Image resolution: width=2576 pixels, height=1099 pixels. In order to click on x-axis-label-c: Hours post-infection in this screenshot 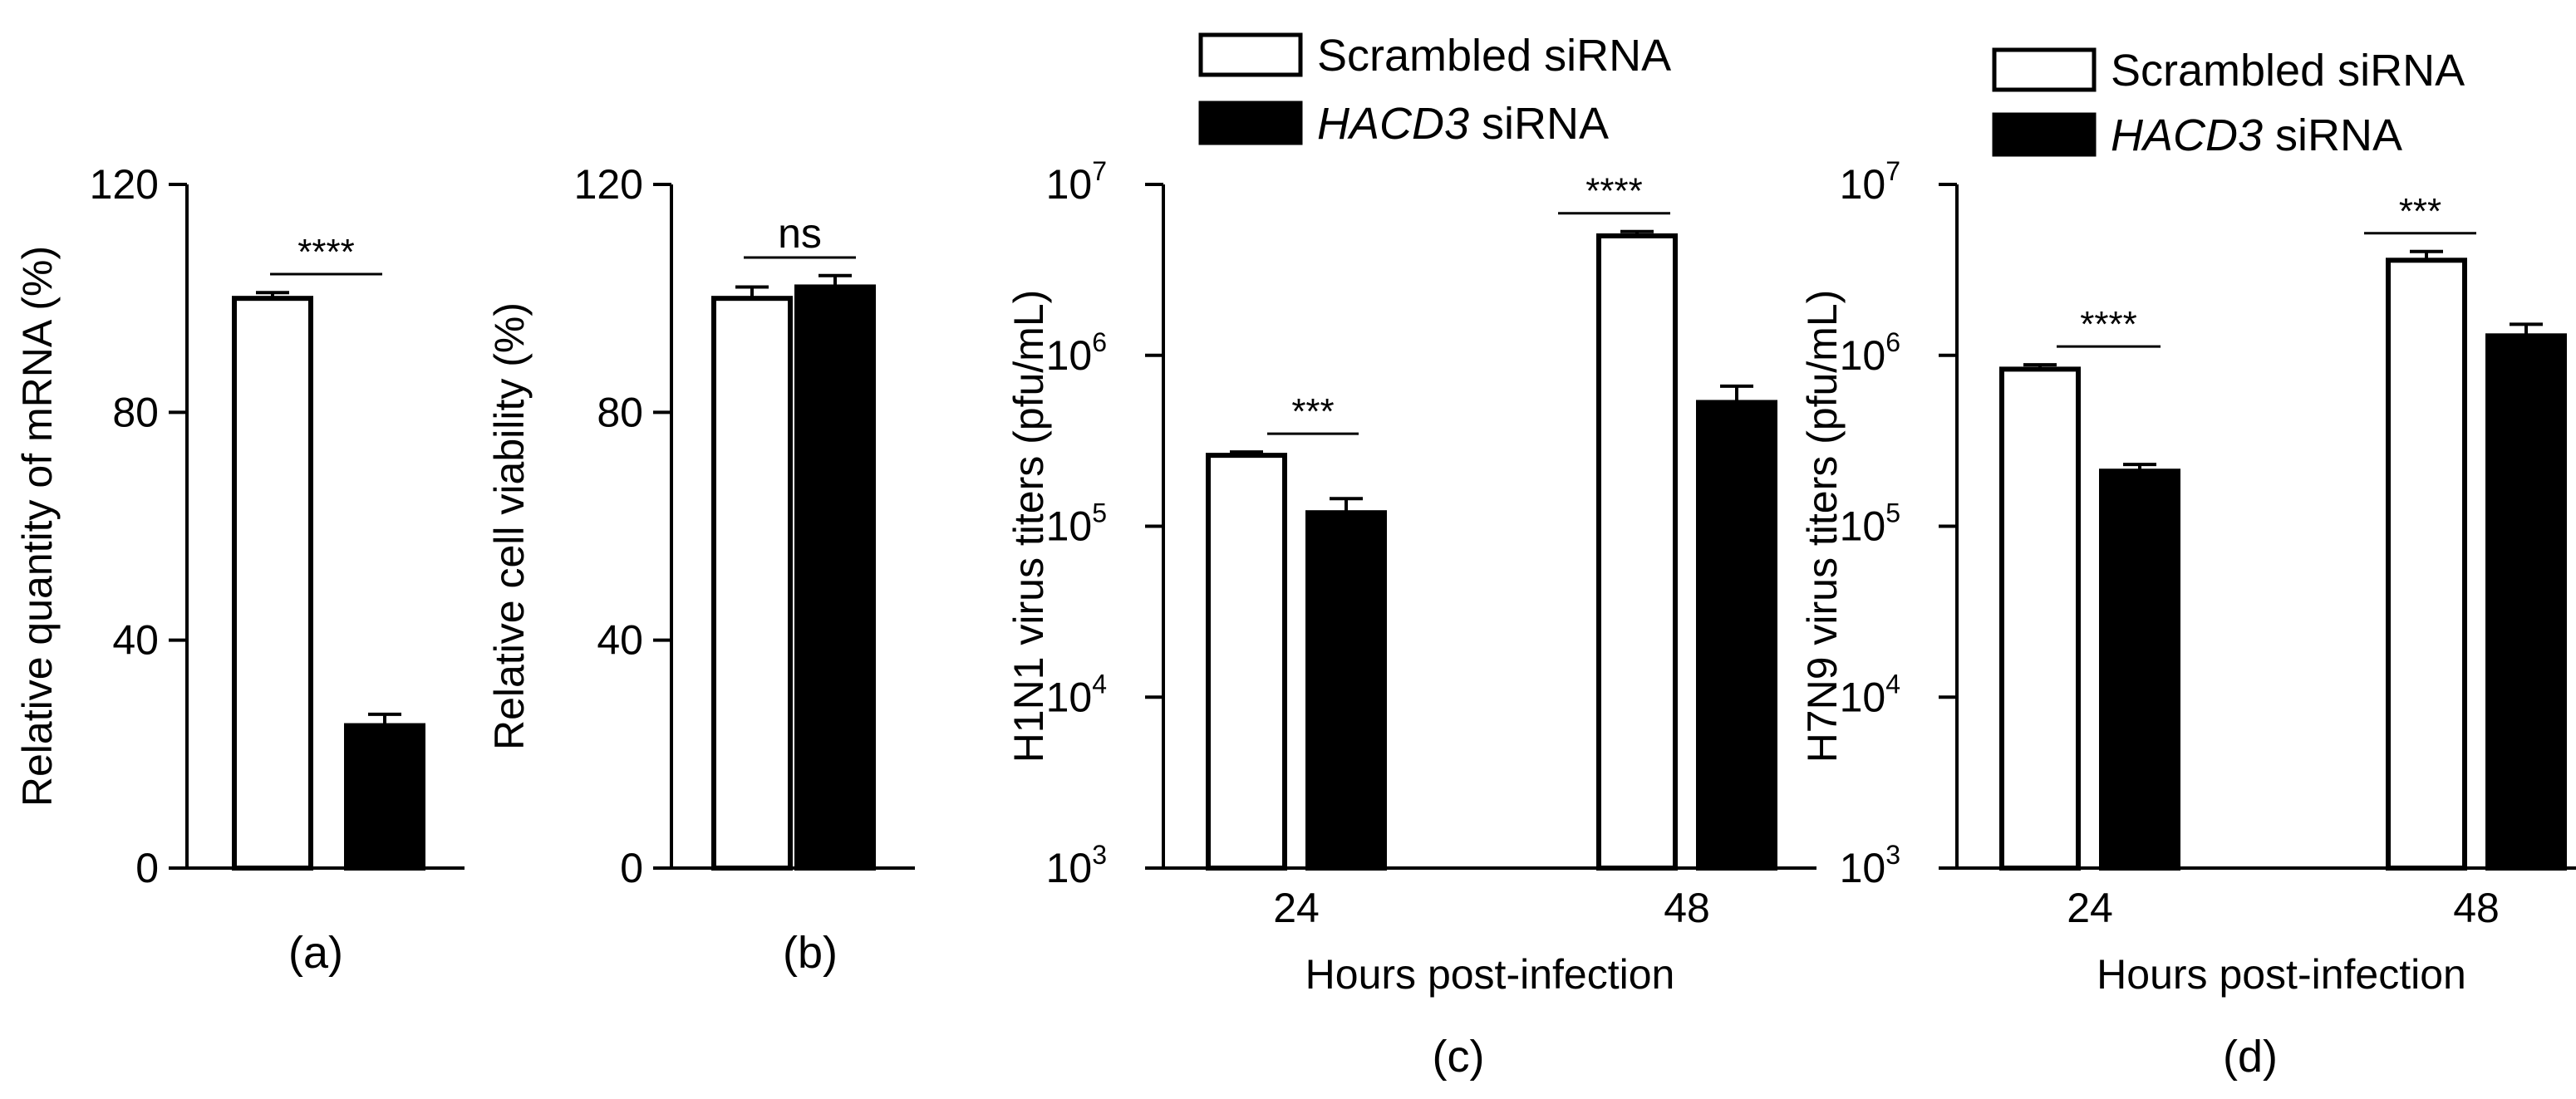, I will do `click(1490, 974)`.